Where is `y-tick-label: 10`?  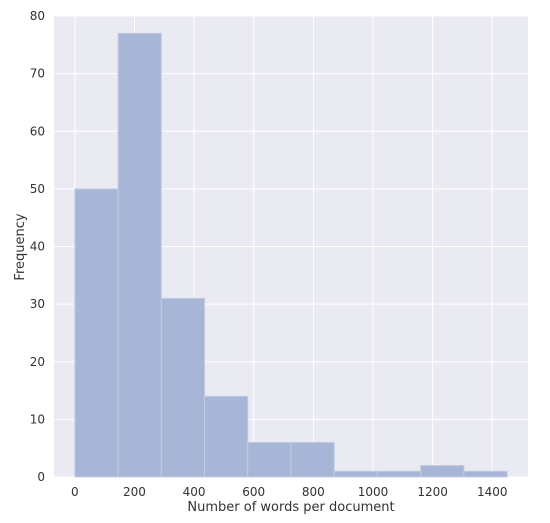
y-tick-label: 10 is located at coordinates (37, 419).